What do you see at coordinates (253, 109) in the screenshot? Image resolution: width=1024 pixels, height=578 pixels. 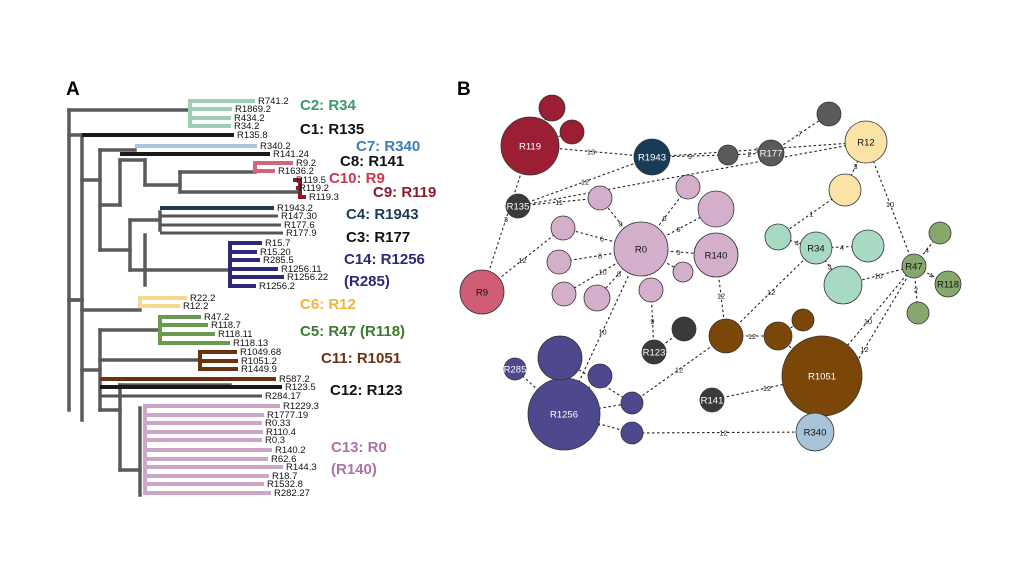 I see `leaf-label: R1869.2` at bounding box center [253, 109].